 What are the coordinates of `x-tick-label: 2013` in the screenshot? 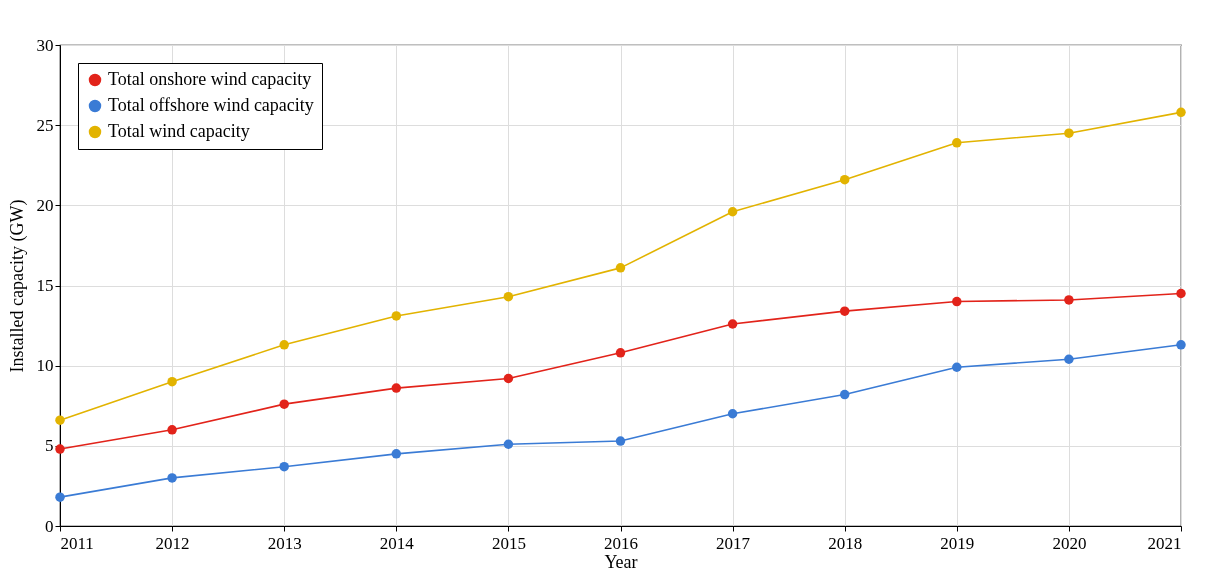 It's located at (284, 543).